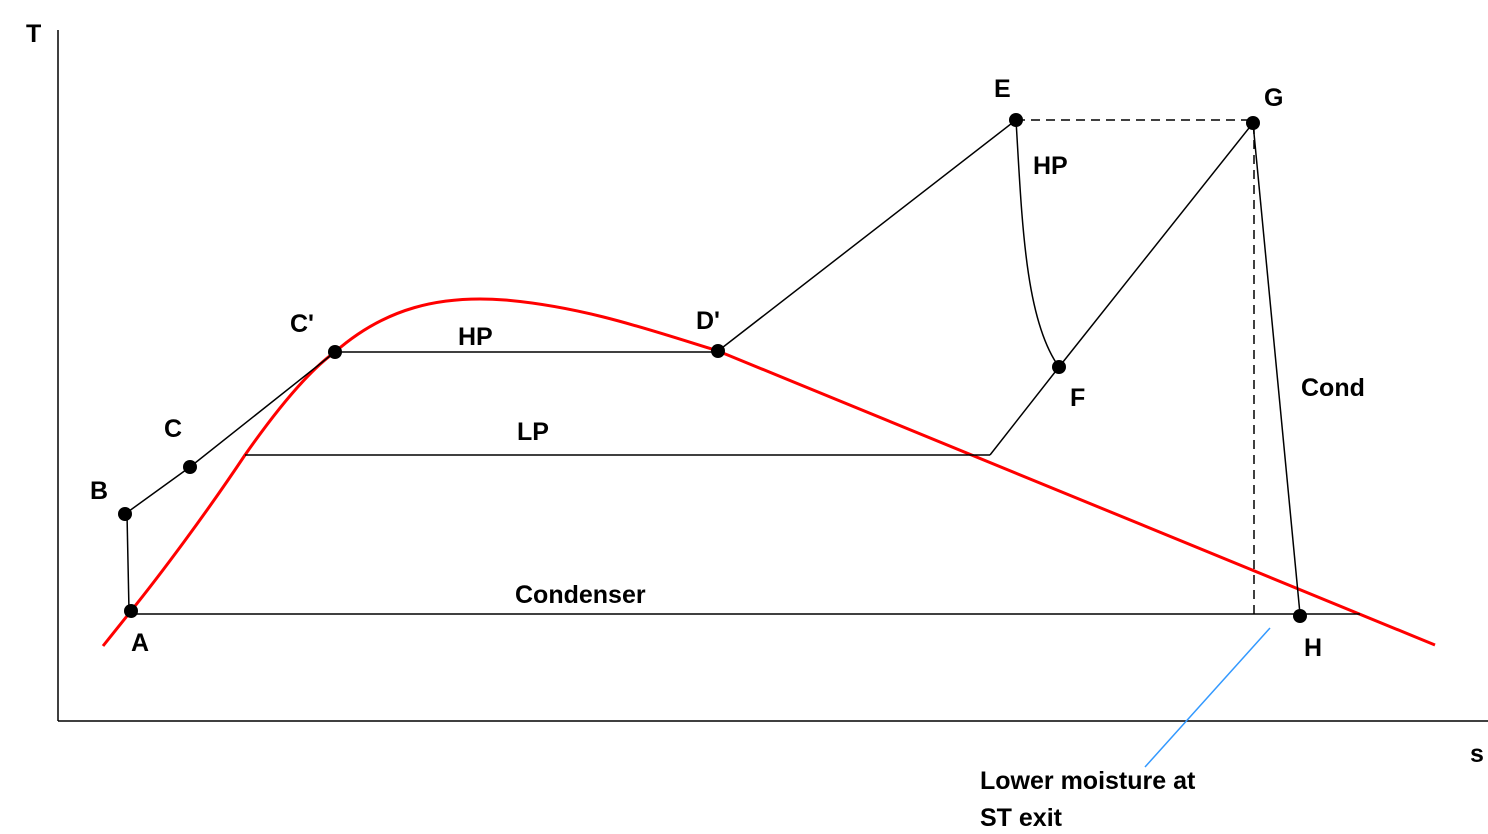 The width and height of the screenshot is (1488, 834). Describe the element at coordinates (173, 429) in the screenshot. I see `point-label: C` at that location.